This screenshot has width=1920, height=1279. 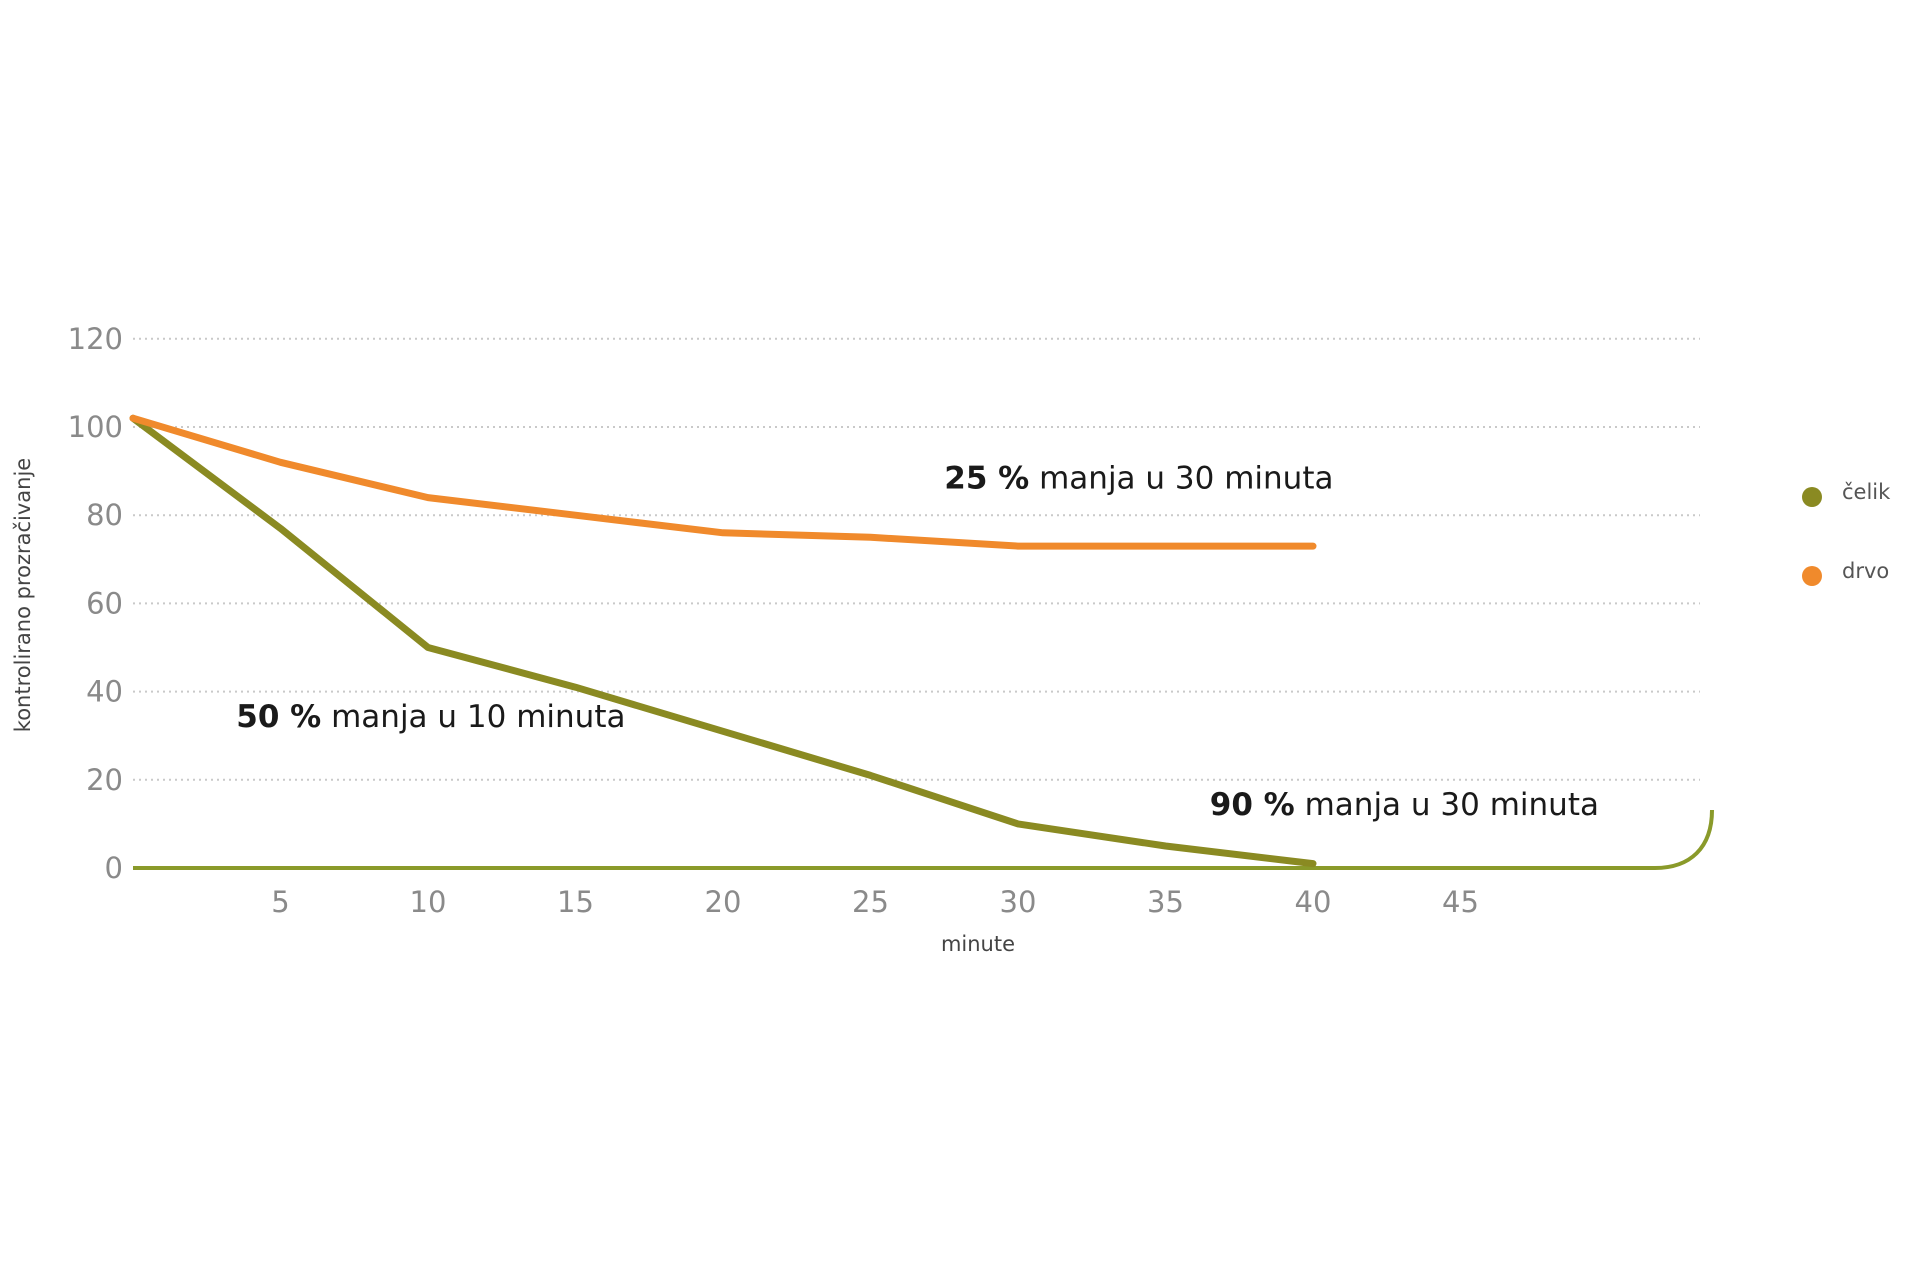 I want to click on y-tick-label: 80, so click(x=104, y=515).